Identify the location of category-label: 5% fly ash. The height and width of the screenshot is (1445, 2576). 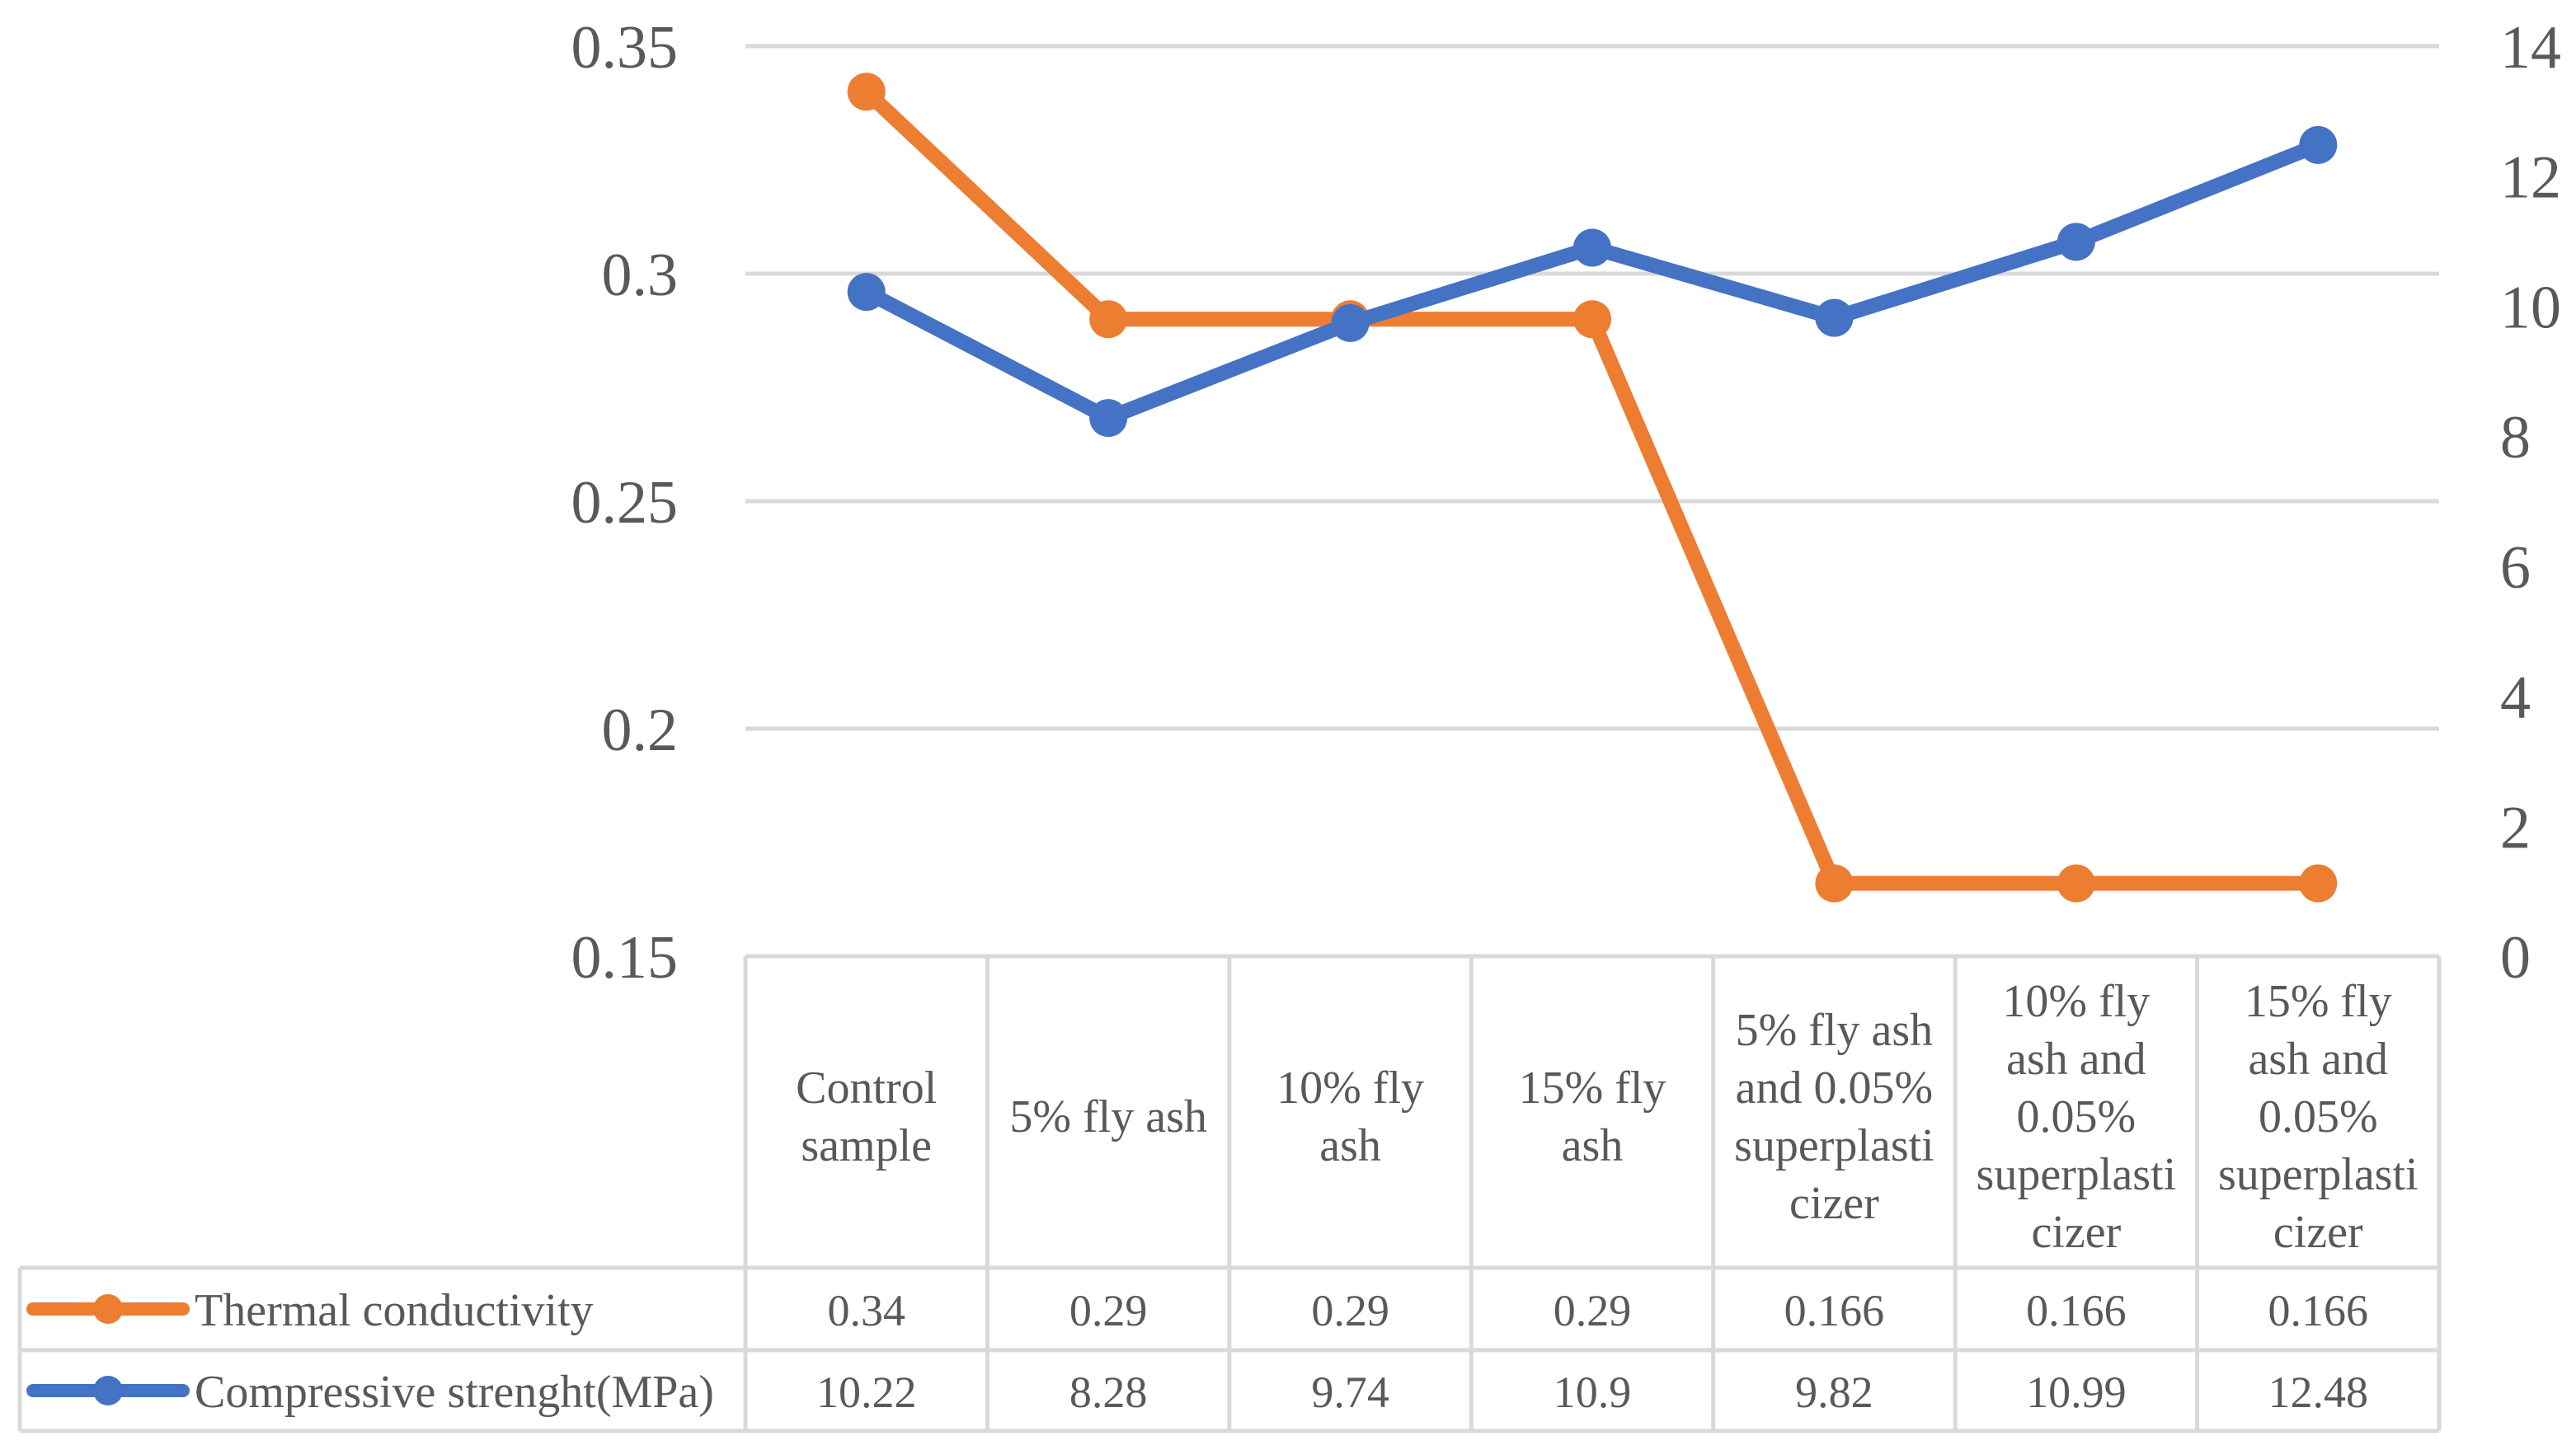
(1108, 1116).